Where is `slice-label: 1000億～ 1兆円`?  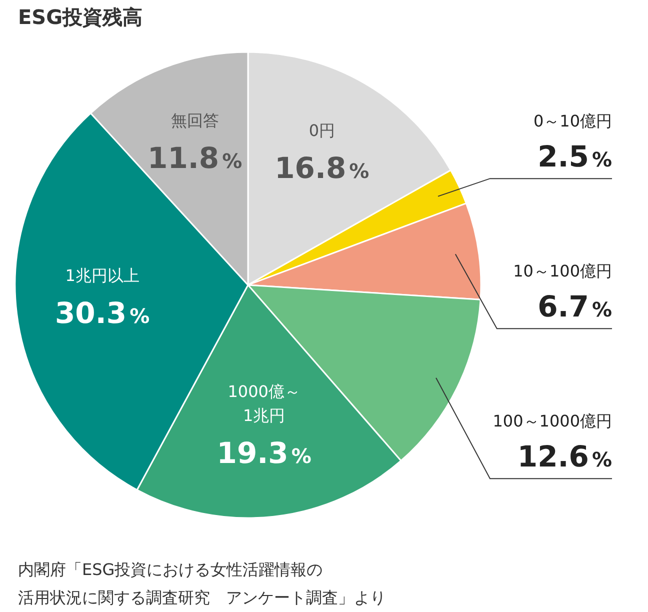
slice-label: 1000億～ 1兆円 is located at coordinates (264, 403).